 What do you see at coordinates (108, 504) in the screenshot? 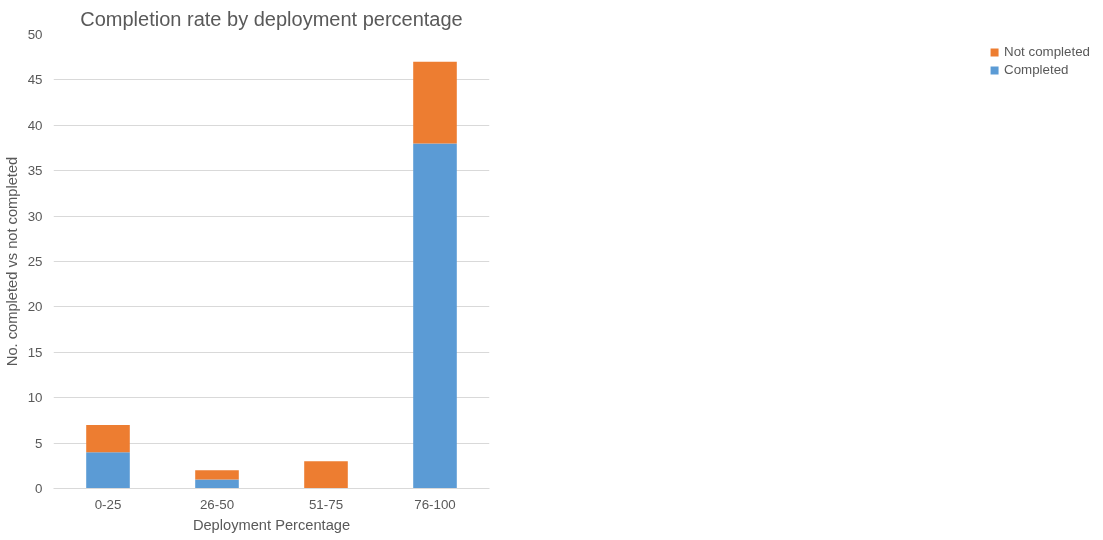
I see `x-tick-label: 0-25` at bounding box center [108, 504].